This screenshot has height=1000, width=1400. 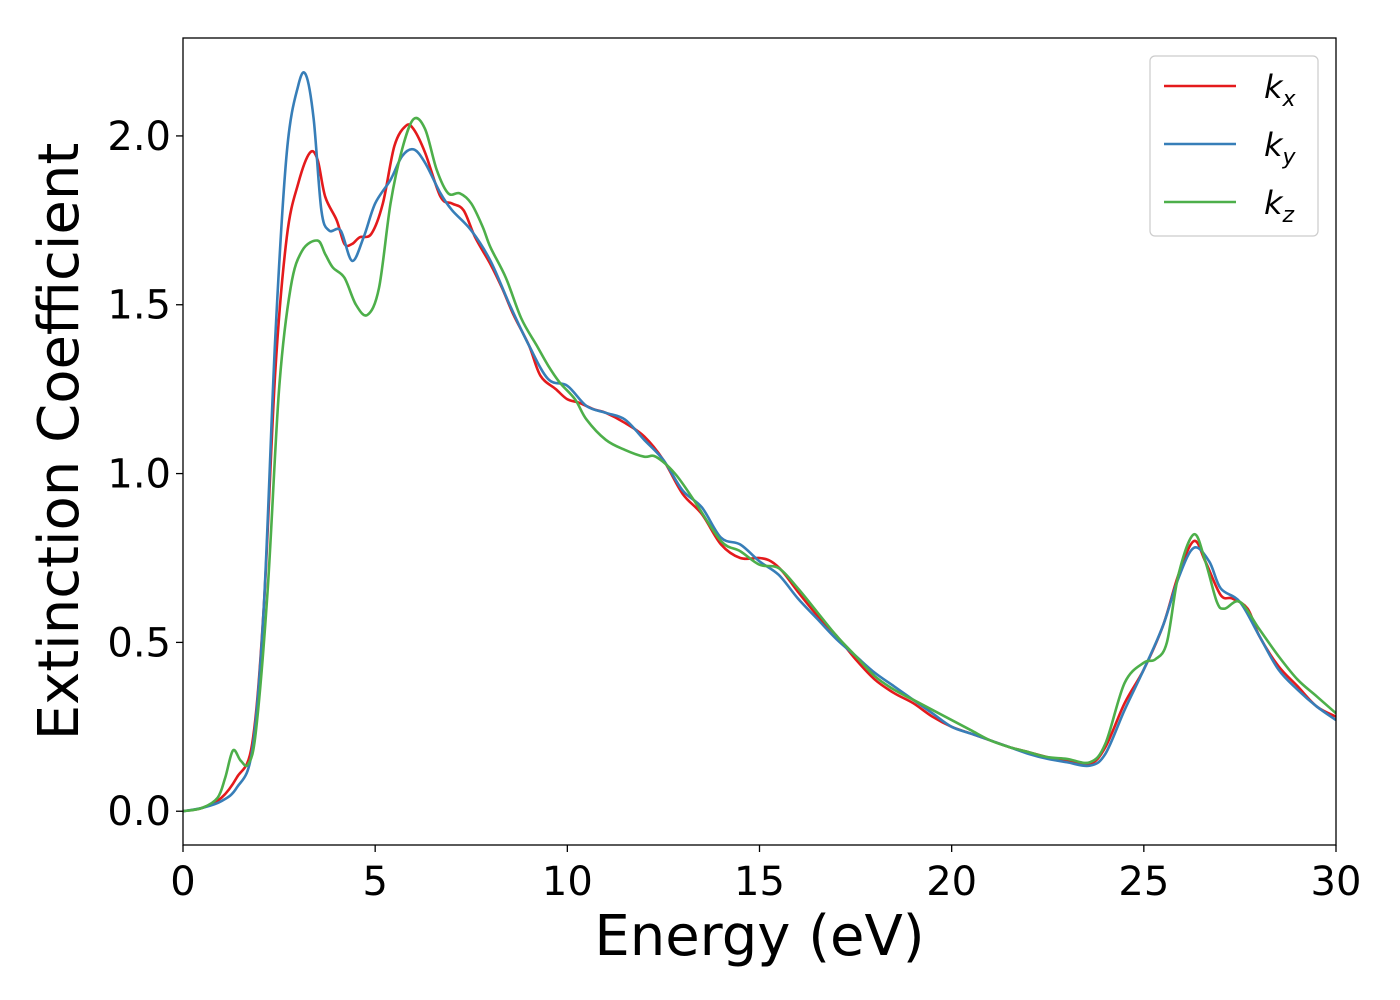 I want to click on y-tick-label: 1.0, so click(x=139, y=475).